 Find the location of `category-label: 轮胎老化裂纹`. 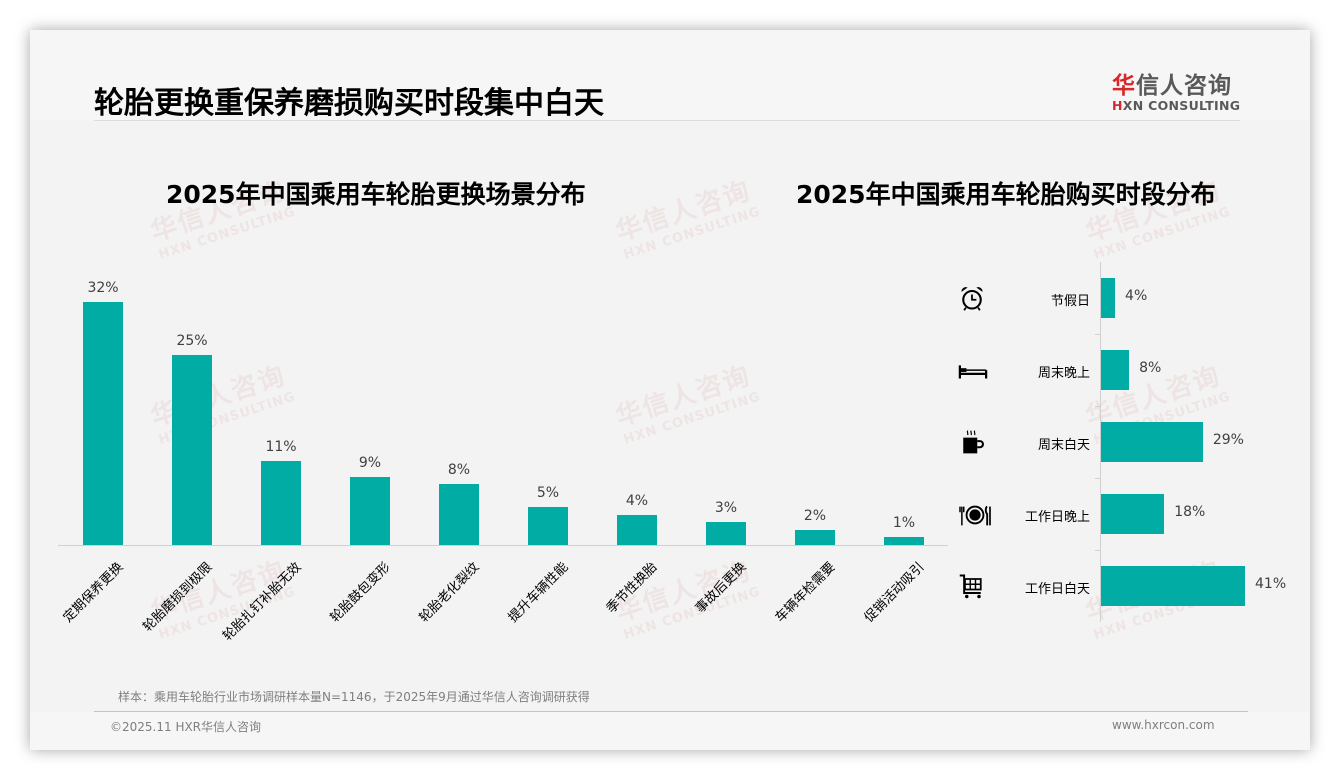

category-label: 轮胎老化裂纹 is located at coordinates (449, 592).